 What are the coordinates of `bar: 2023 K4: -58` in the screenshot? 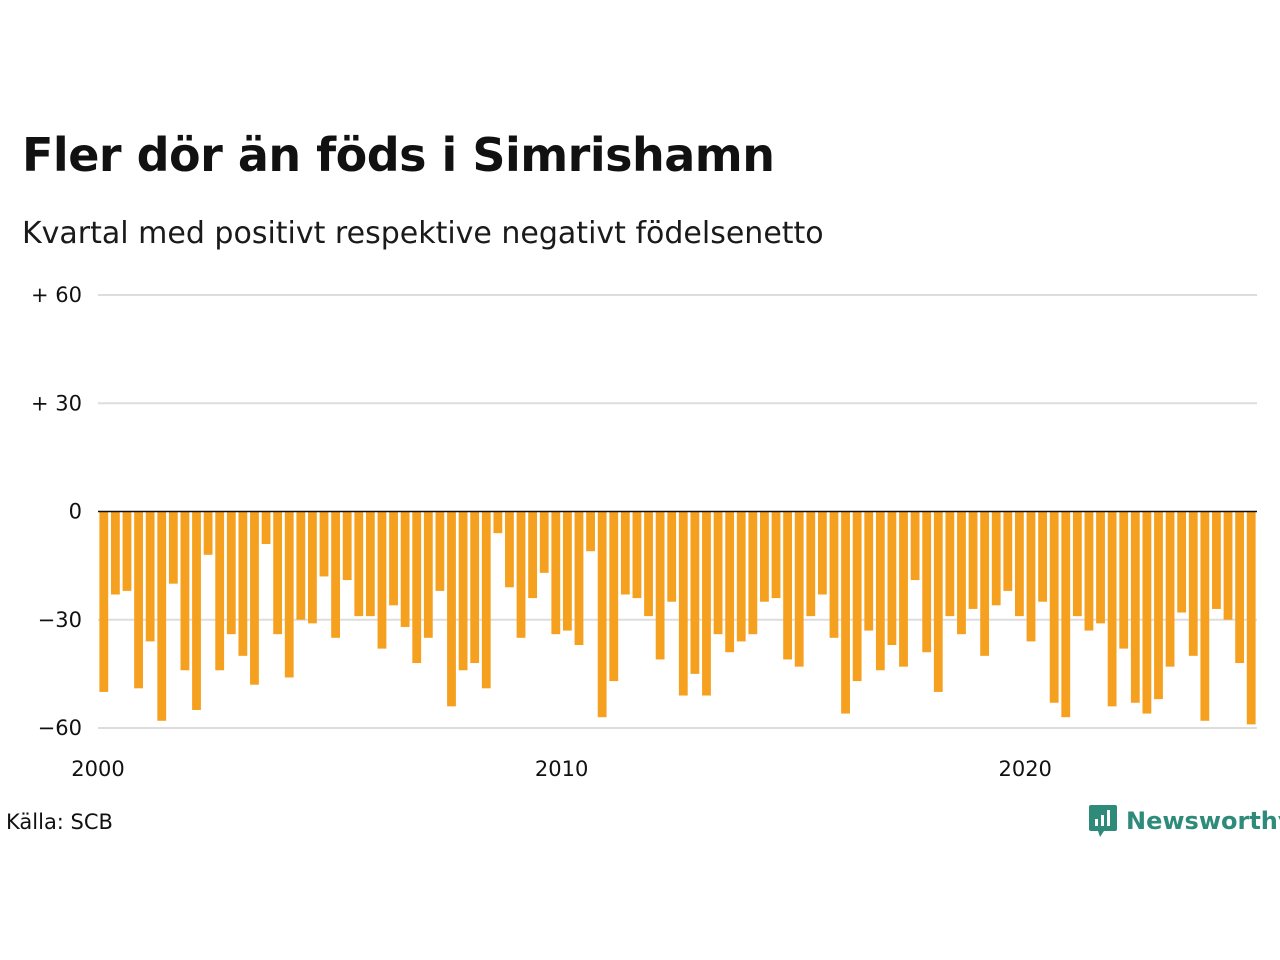 It's located at (1205, 616).